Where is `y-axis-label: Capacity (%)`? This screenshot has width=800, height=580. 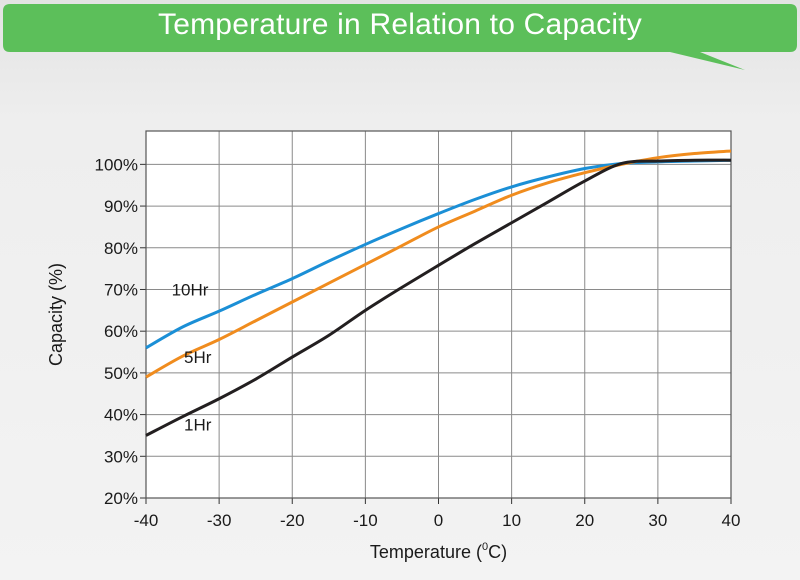
y-axis-label: Capacity (%) is located at coordinates (56, 314).